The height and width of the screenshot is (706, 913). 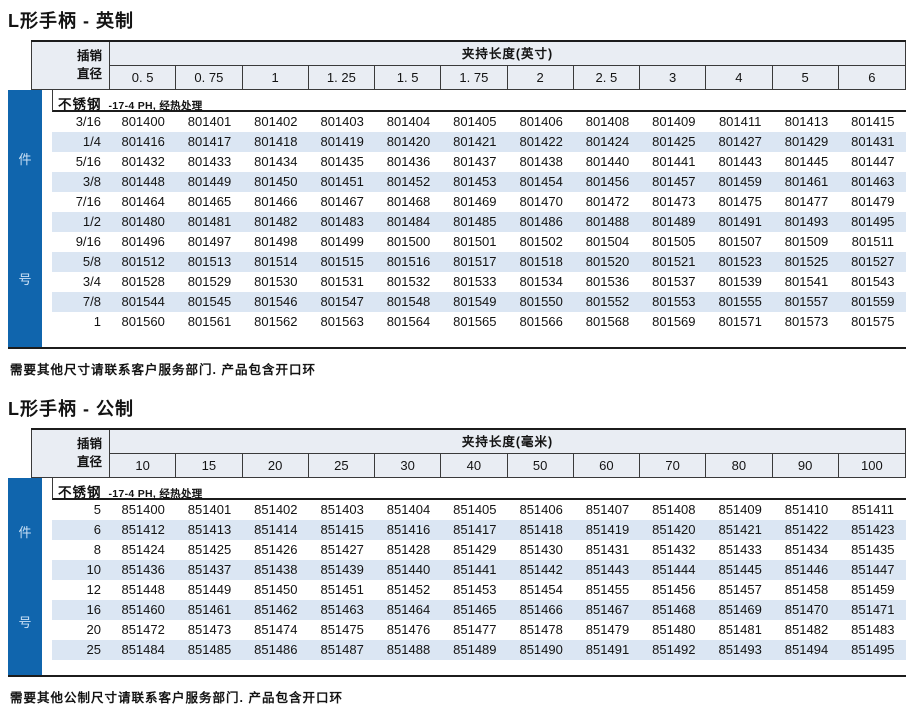 What do you see at coordinates (541, 161) in the screenshot?
I see `part-number-cell: 801438` at bounding box center [541, 161].